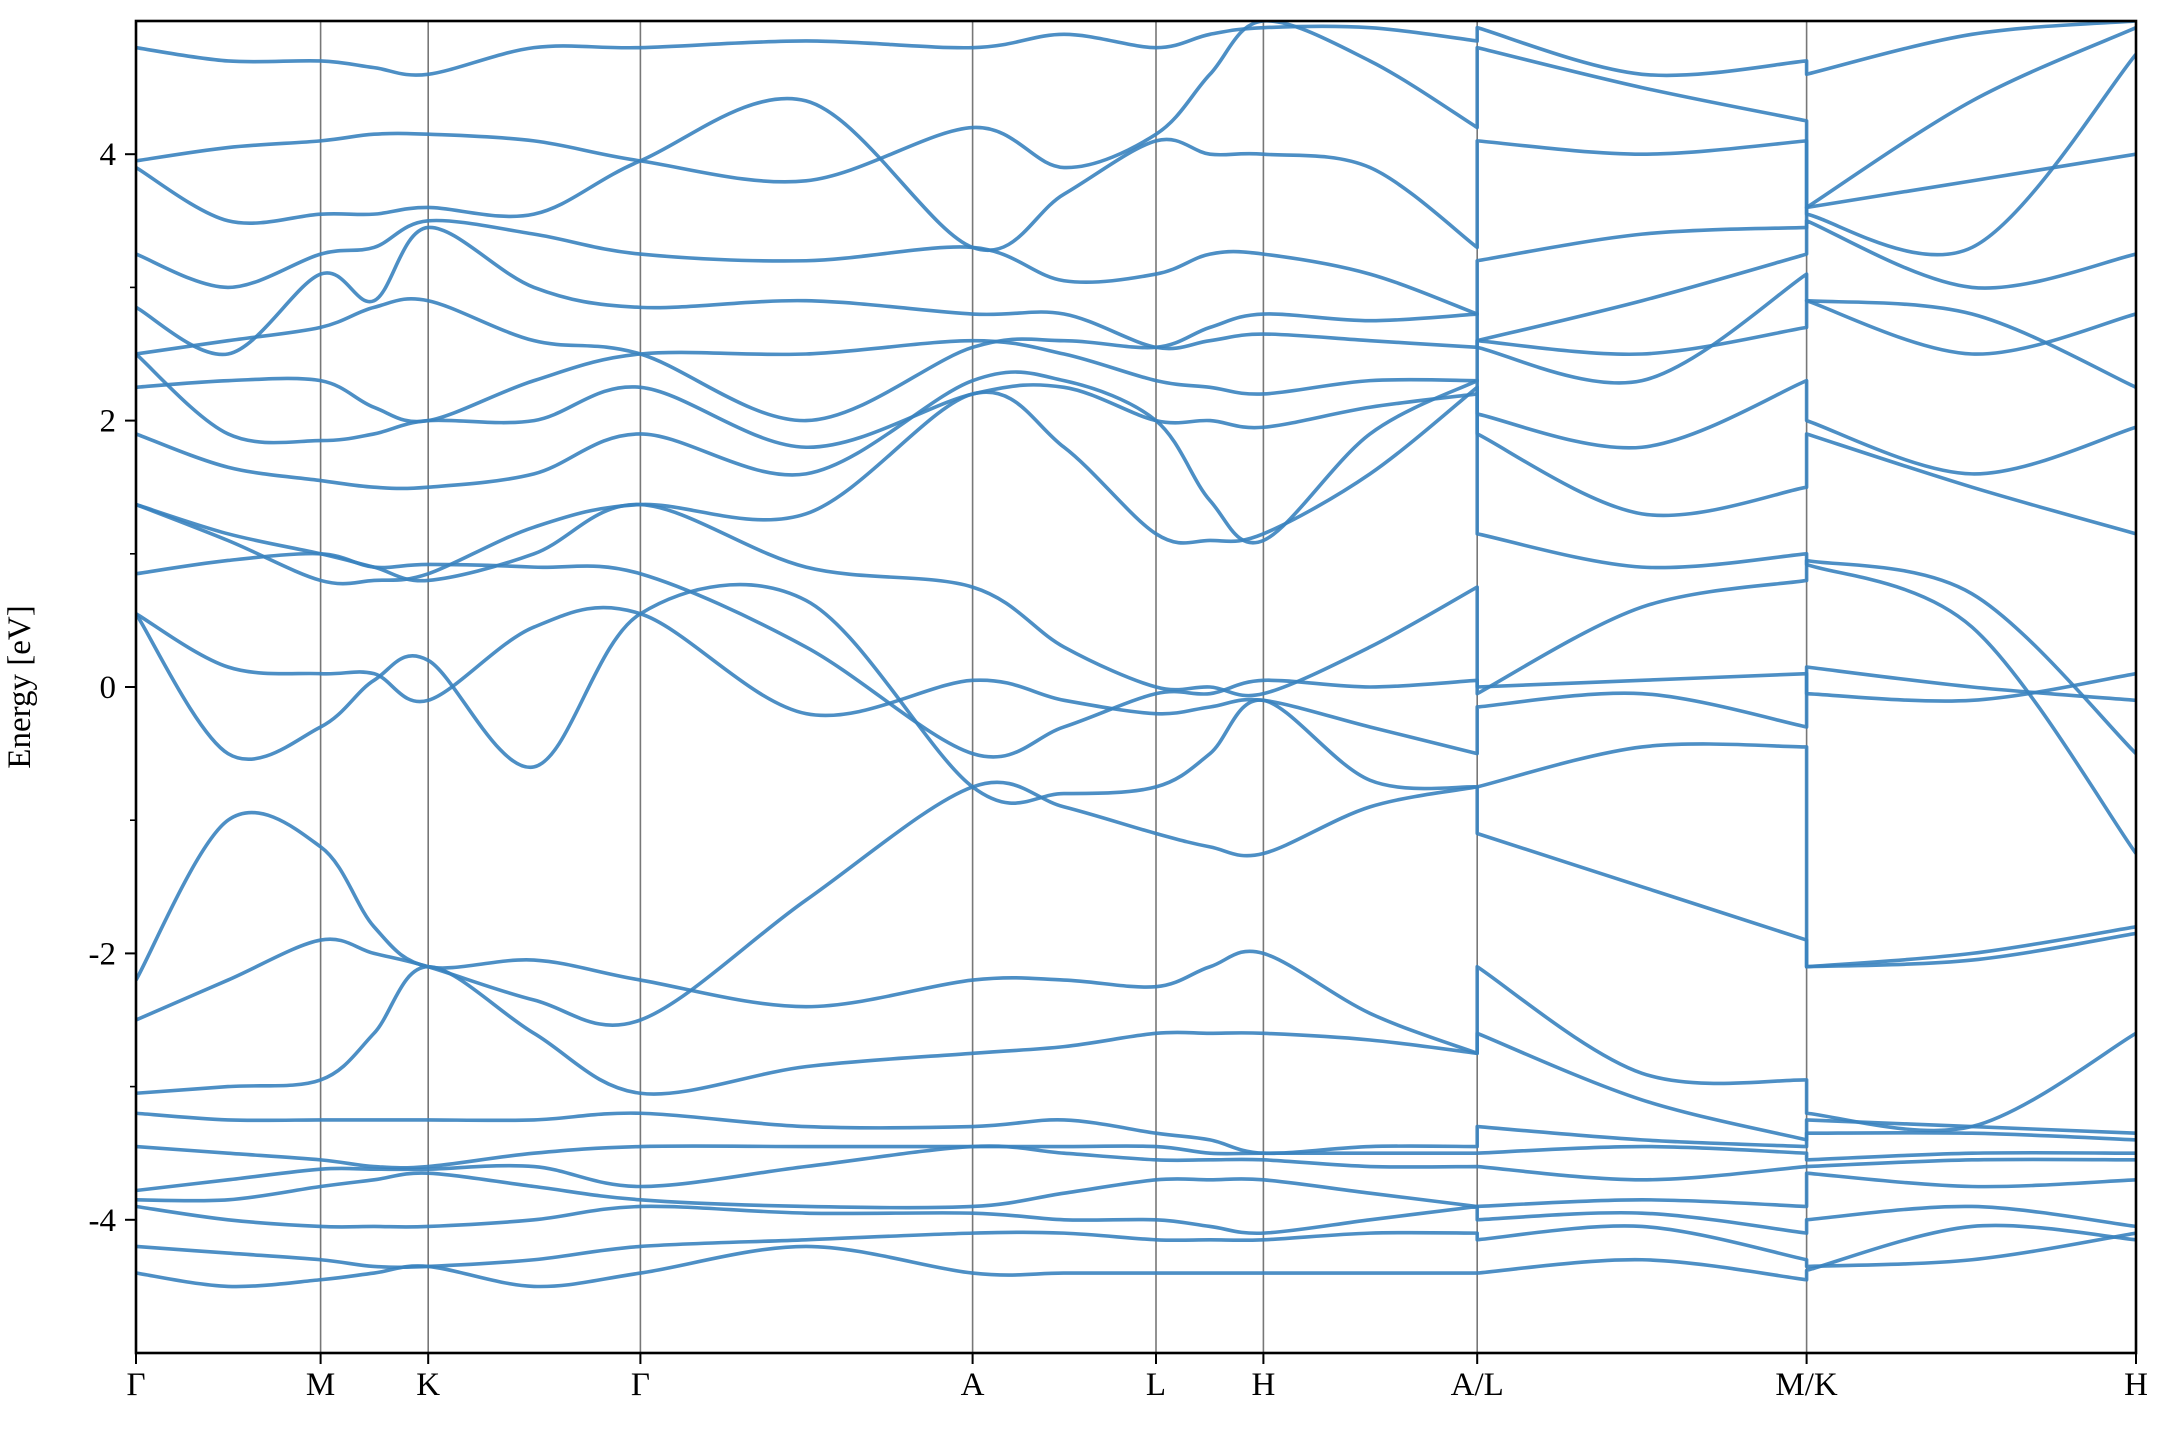 This screenshot has height=1445, width=2160. What do you see at coordinates (103, 954) in the screenshot?
I see `y-tick-label: -2` at bounding box center [103, 954].